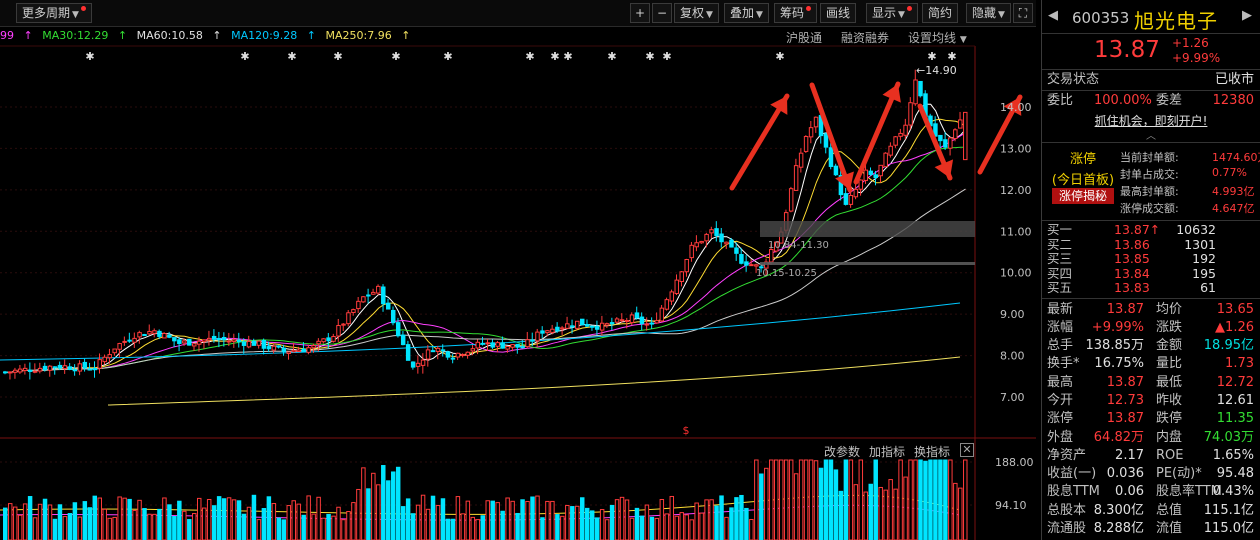 Image resolution: width=1260 pixels, height=540 pixels. I want to click on collapse-chevron-icon: ︿, so click(1151, 137).